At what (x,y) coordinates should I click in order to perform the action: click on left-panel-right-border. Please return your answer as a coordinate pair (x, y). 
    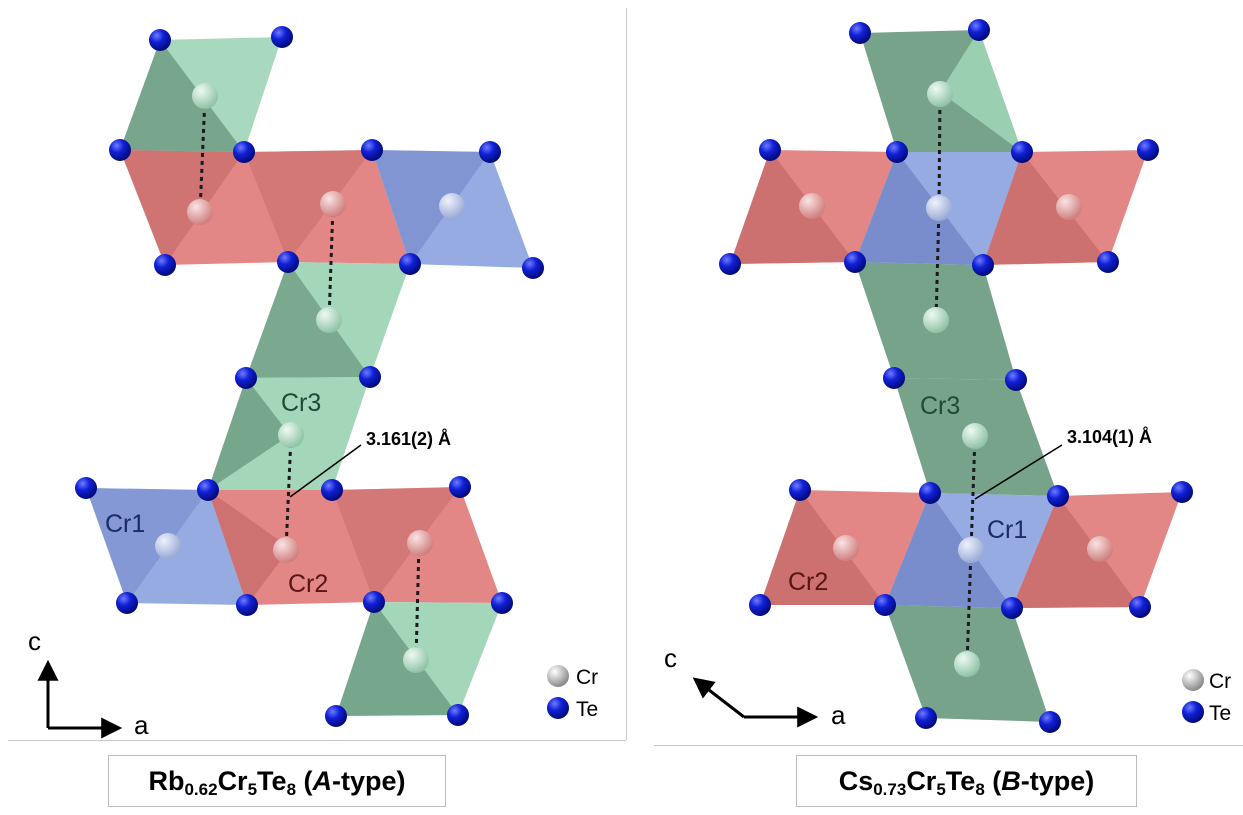
    Looking at the image, I should click on (626, 374).